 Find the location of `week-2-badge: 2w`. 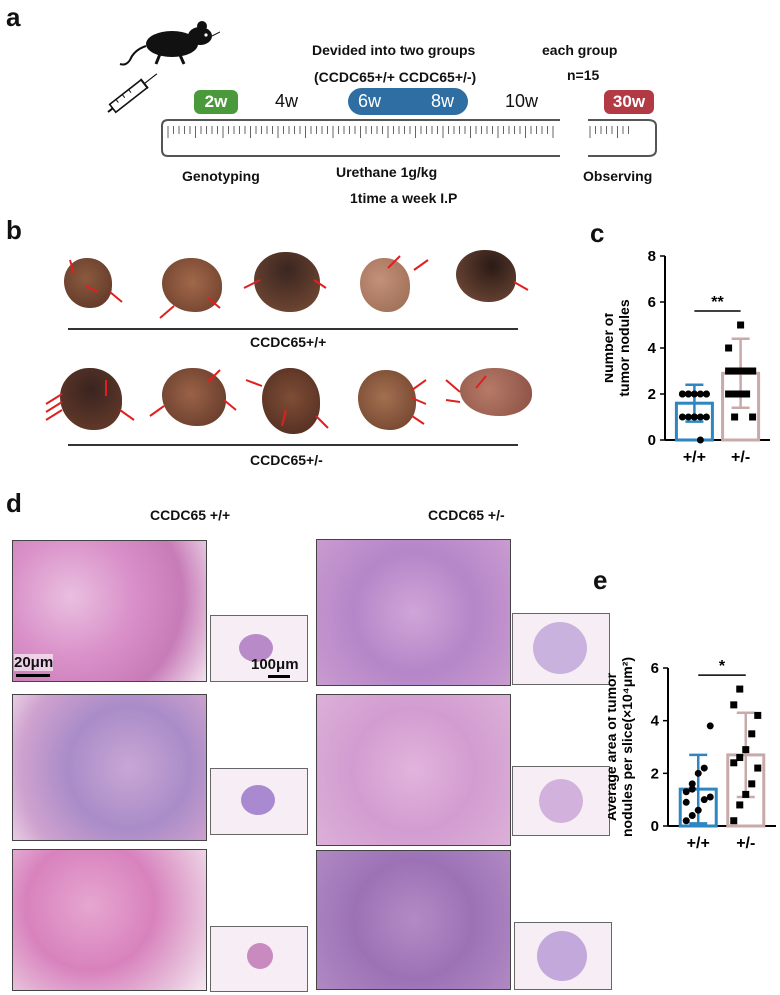

week-2-badge: 2w is located at coordinates (216, 102).